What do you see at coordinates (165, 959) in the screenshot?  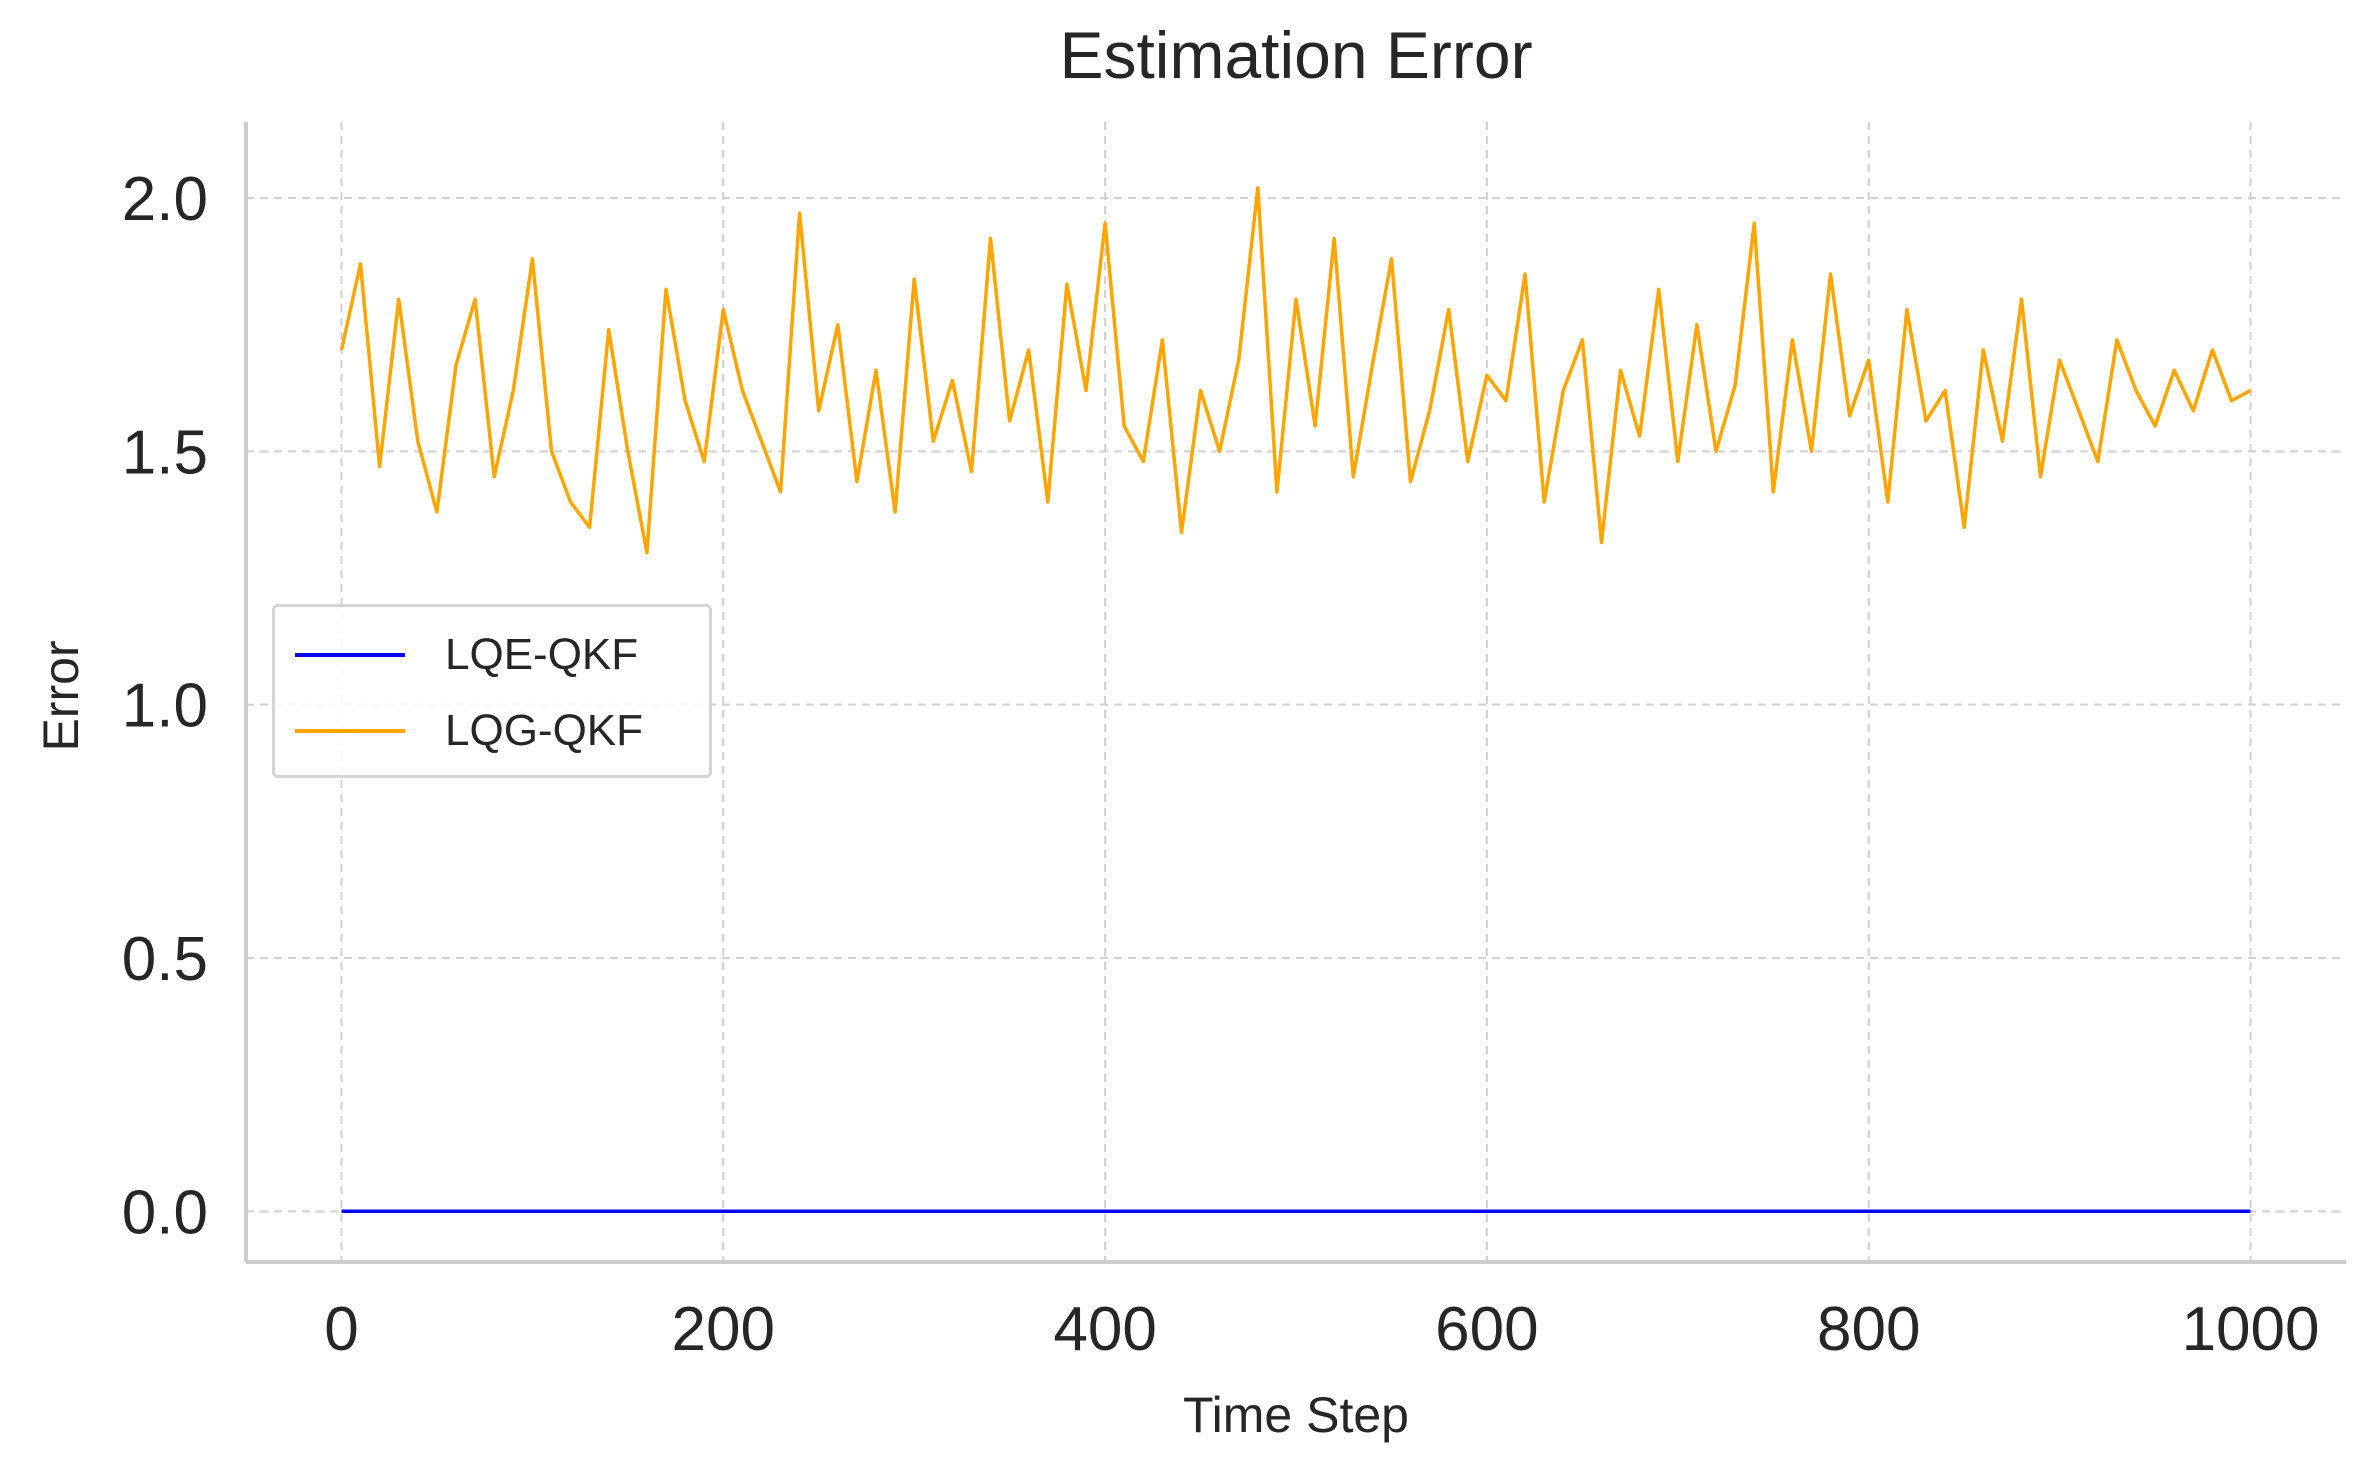 I see `y-tick-label: 0.5` at bounding box center [165, 959].